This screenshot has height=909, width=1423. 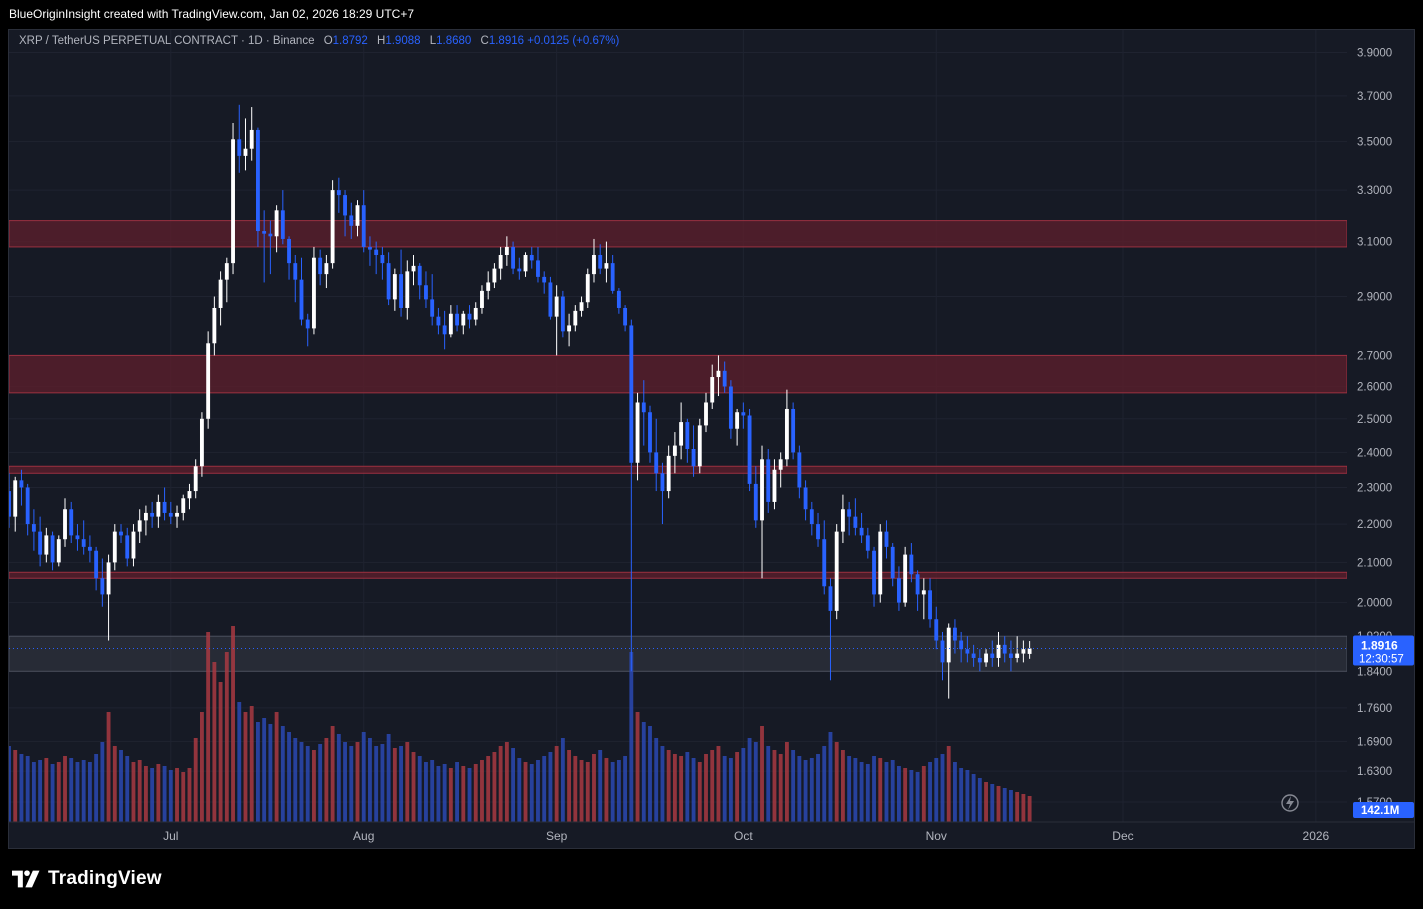 I want to click on tradingview-logo: TradingView, so click(x=87, y=879).